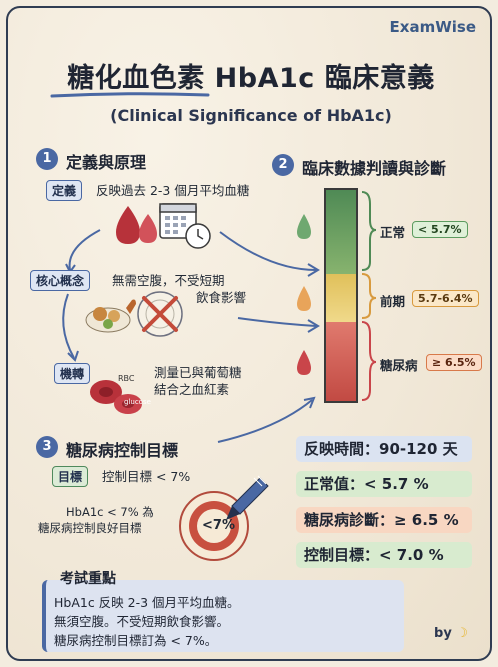 This screenshot has width=498, height=667. Describe the element at coordinates (432, 27) in the screenshot. I see `brand-logo: ExamWise` at that location.